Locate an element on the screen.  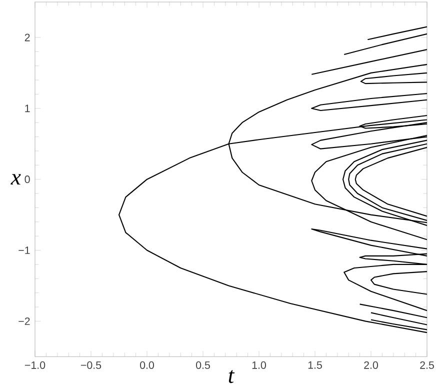
x-tick-label: 2.5 is located at coordinates (427, 365).